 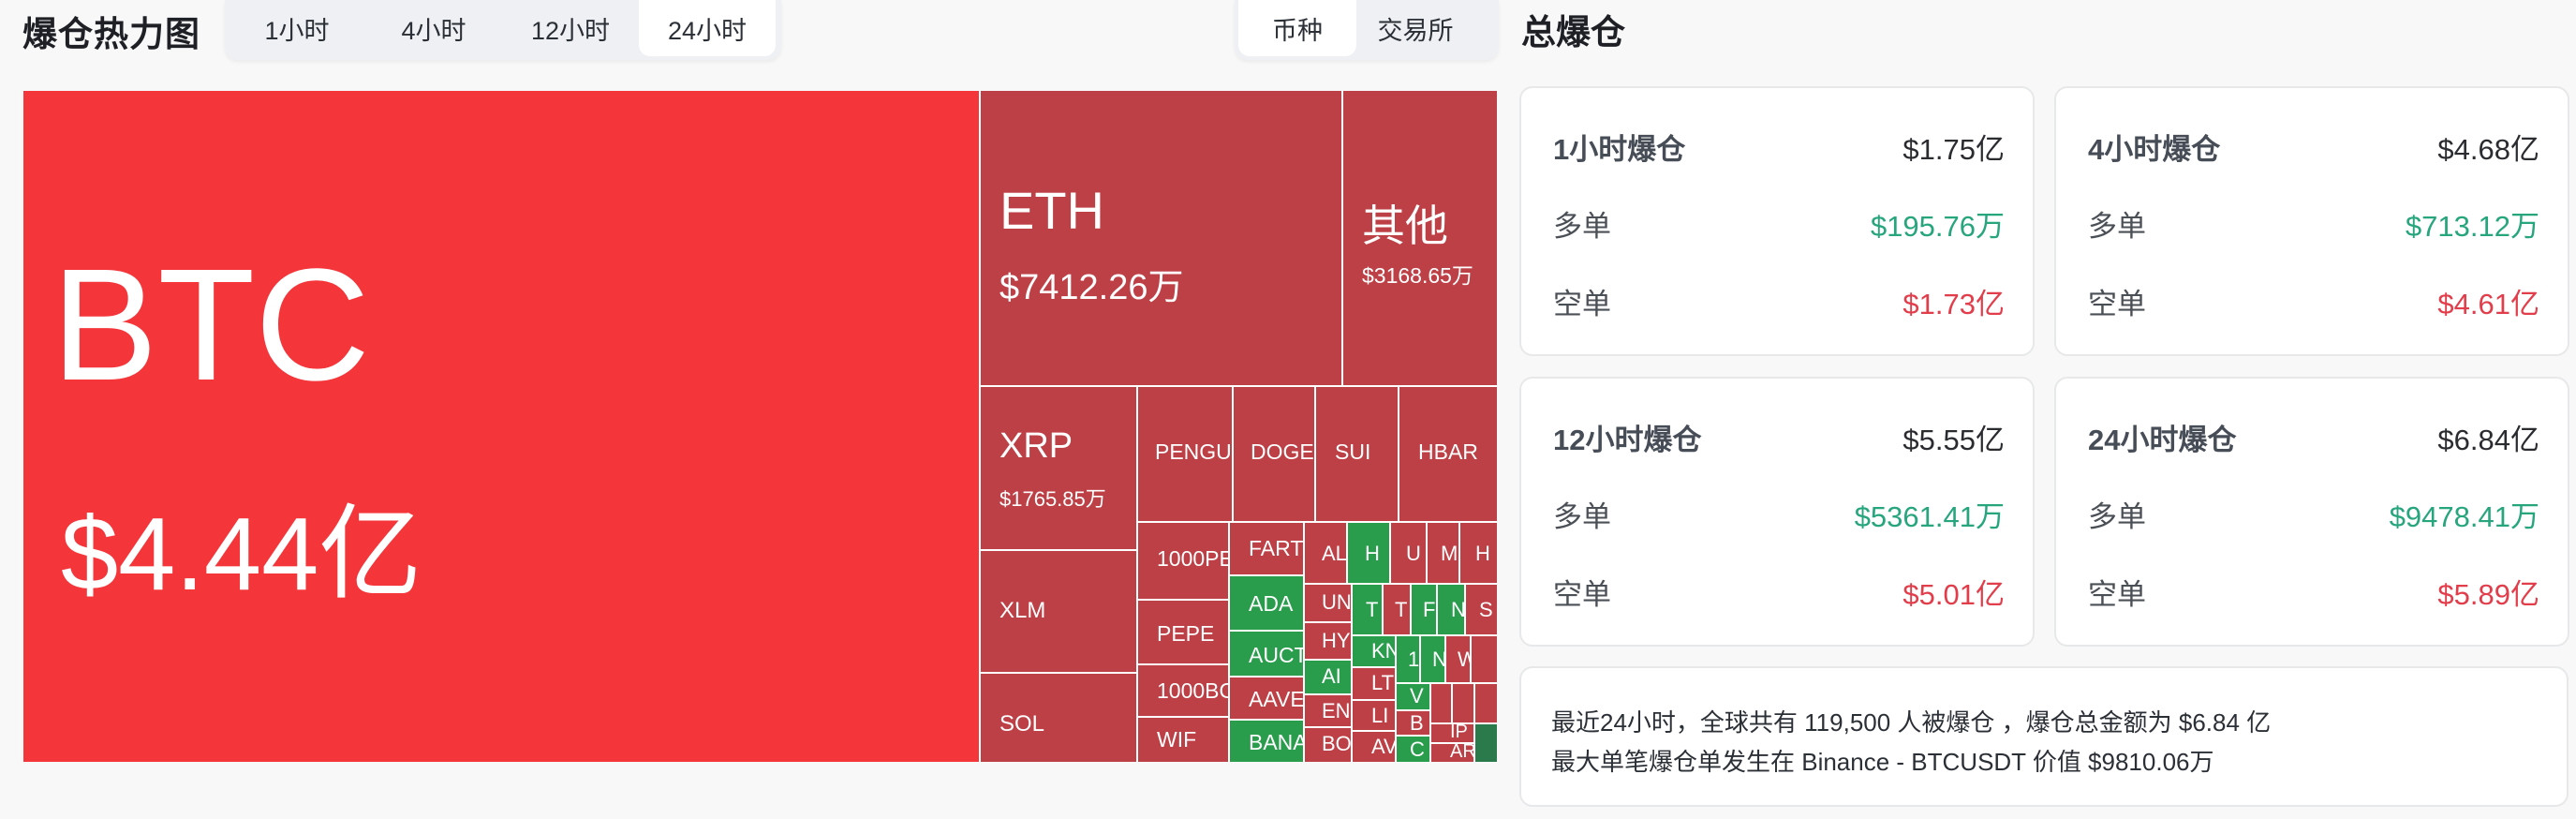 I want to click on cell-symbol: UN, so click(x=1336, y=602).